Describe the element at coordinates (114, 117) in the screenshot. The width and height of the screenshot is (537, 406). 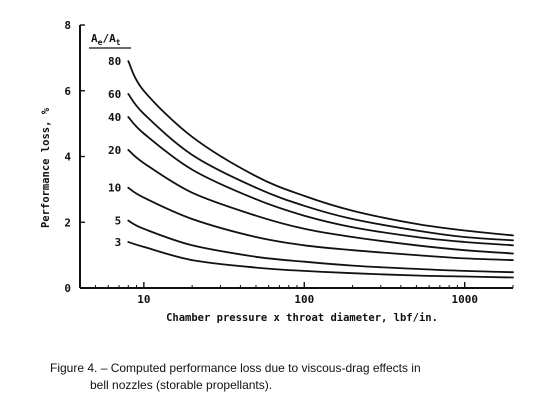
I see `curve-label-40: 40` at that location.